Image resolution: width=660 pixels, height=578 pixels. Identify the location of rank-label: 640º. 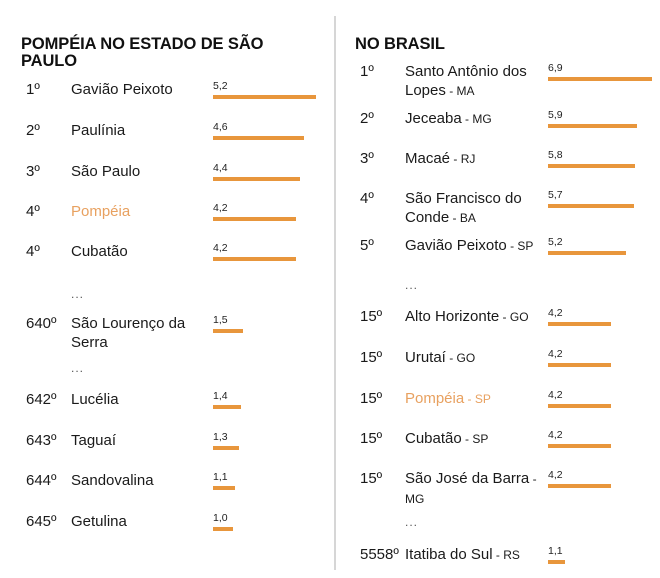
(41, 323).